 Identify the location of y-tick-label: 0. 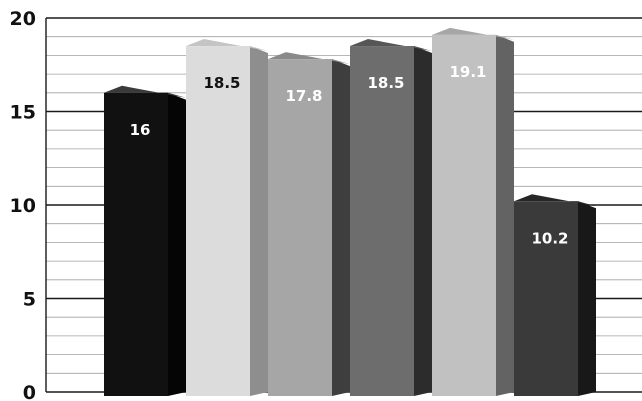
(29, 391).